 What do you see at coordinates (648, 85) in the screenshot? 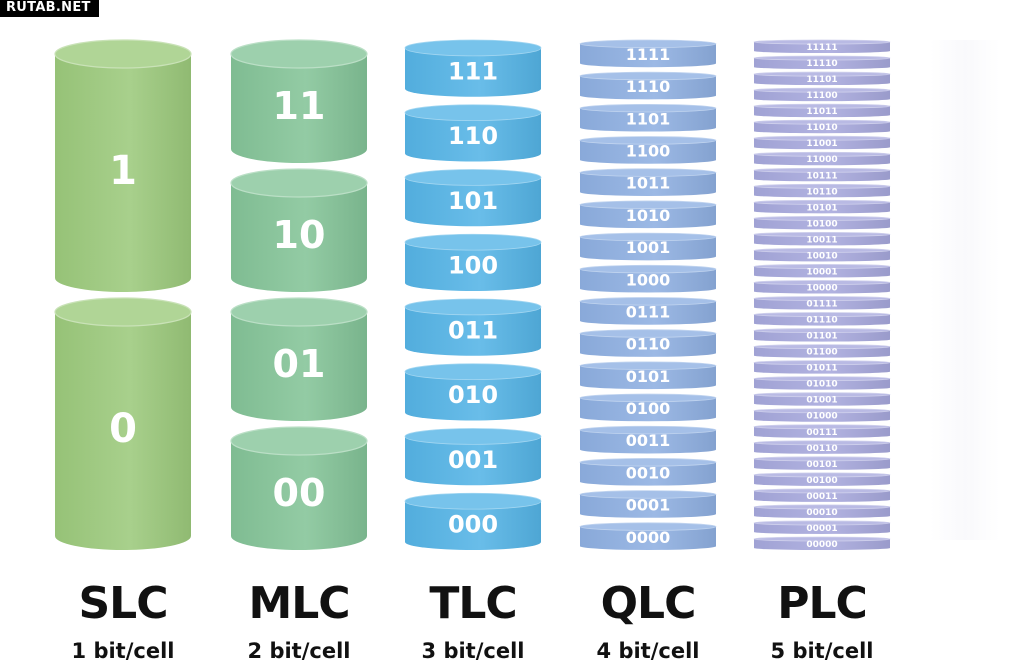
I see `memory-cell-level: 1110` at bounding box center [648, 85].